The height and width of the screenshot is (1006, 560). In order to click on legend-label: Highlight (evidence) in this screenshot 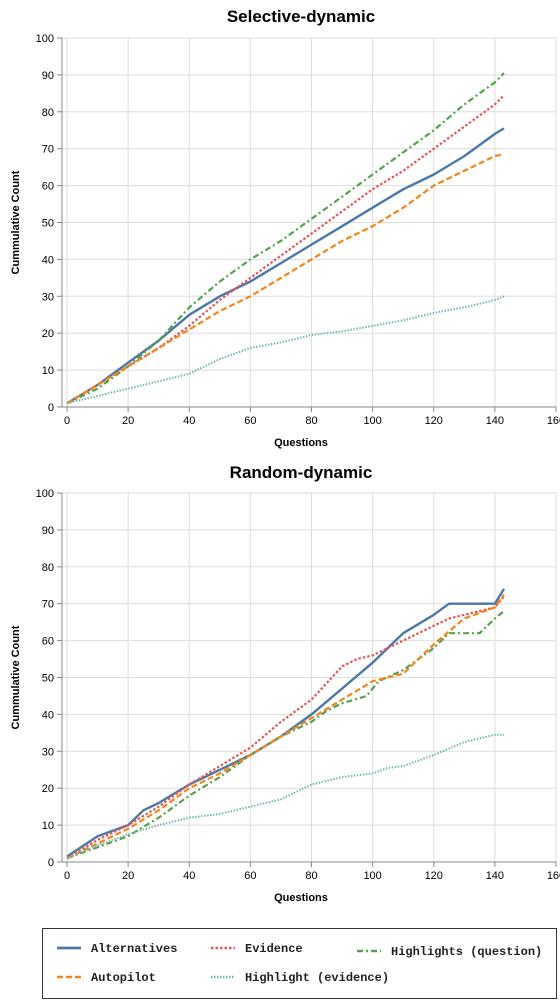, I will do `click(317, 978)`.